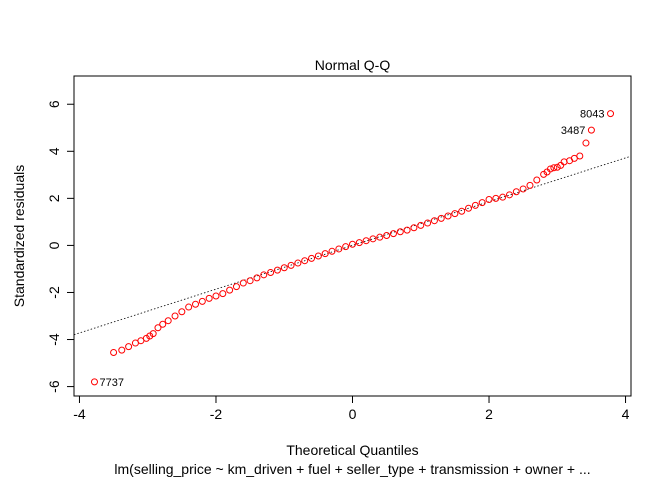 Image resolution: width=672 pixels, height=480 pixels. Describe the element at coordinates (352, 450) in the screenshot. I see `x-axis-title: Theoretical Quantiles` at that location.